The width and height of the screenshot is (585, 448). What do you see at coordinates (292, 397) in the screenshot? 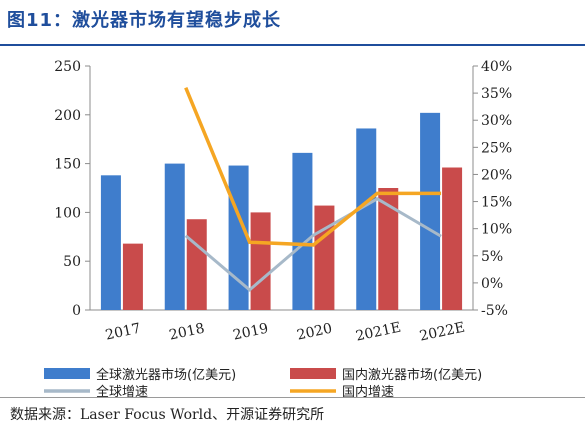
I see `source-divider` at bounding box center [292, 397].